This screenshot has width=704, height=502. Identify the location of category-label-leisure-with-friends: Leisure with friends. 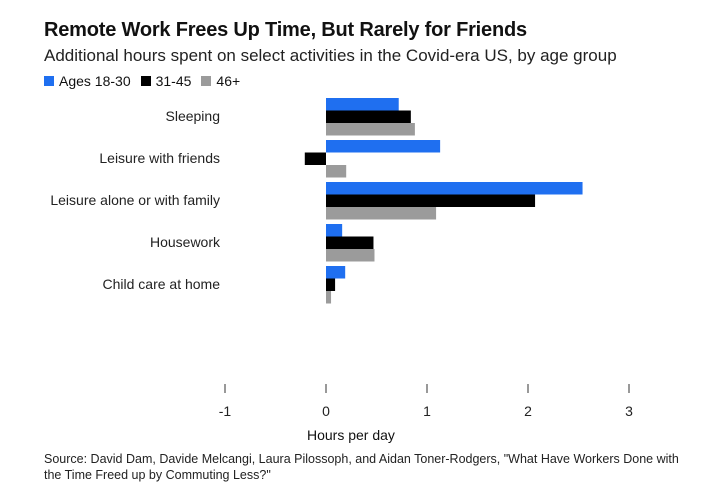
(159, 158).